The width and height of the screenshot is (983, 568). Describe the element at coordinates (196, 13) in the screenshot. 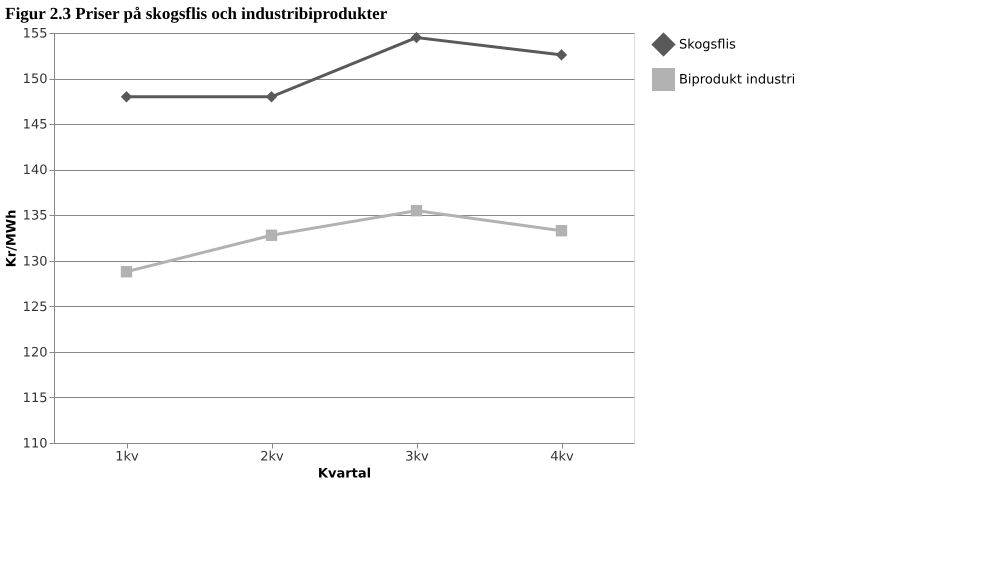

I see `chart-title: Figur 2.3 Priser på skogsflis och industribiprodukter` at that location.